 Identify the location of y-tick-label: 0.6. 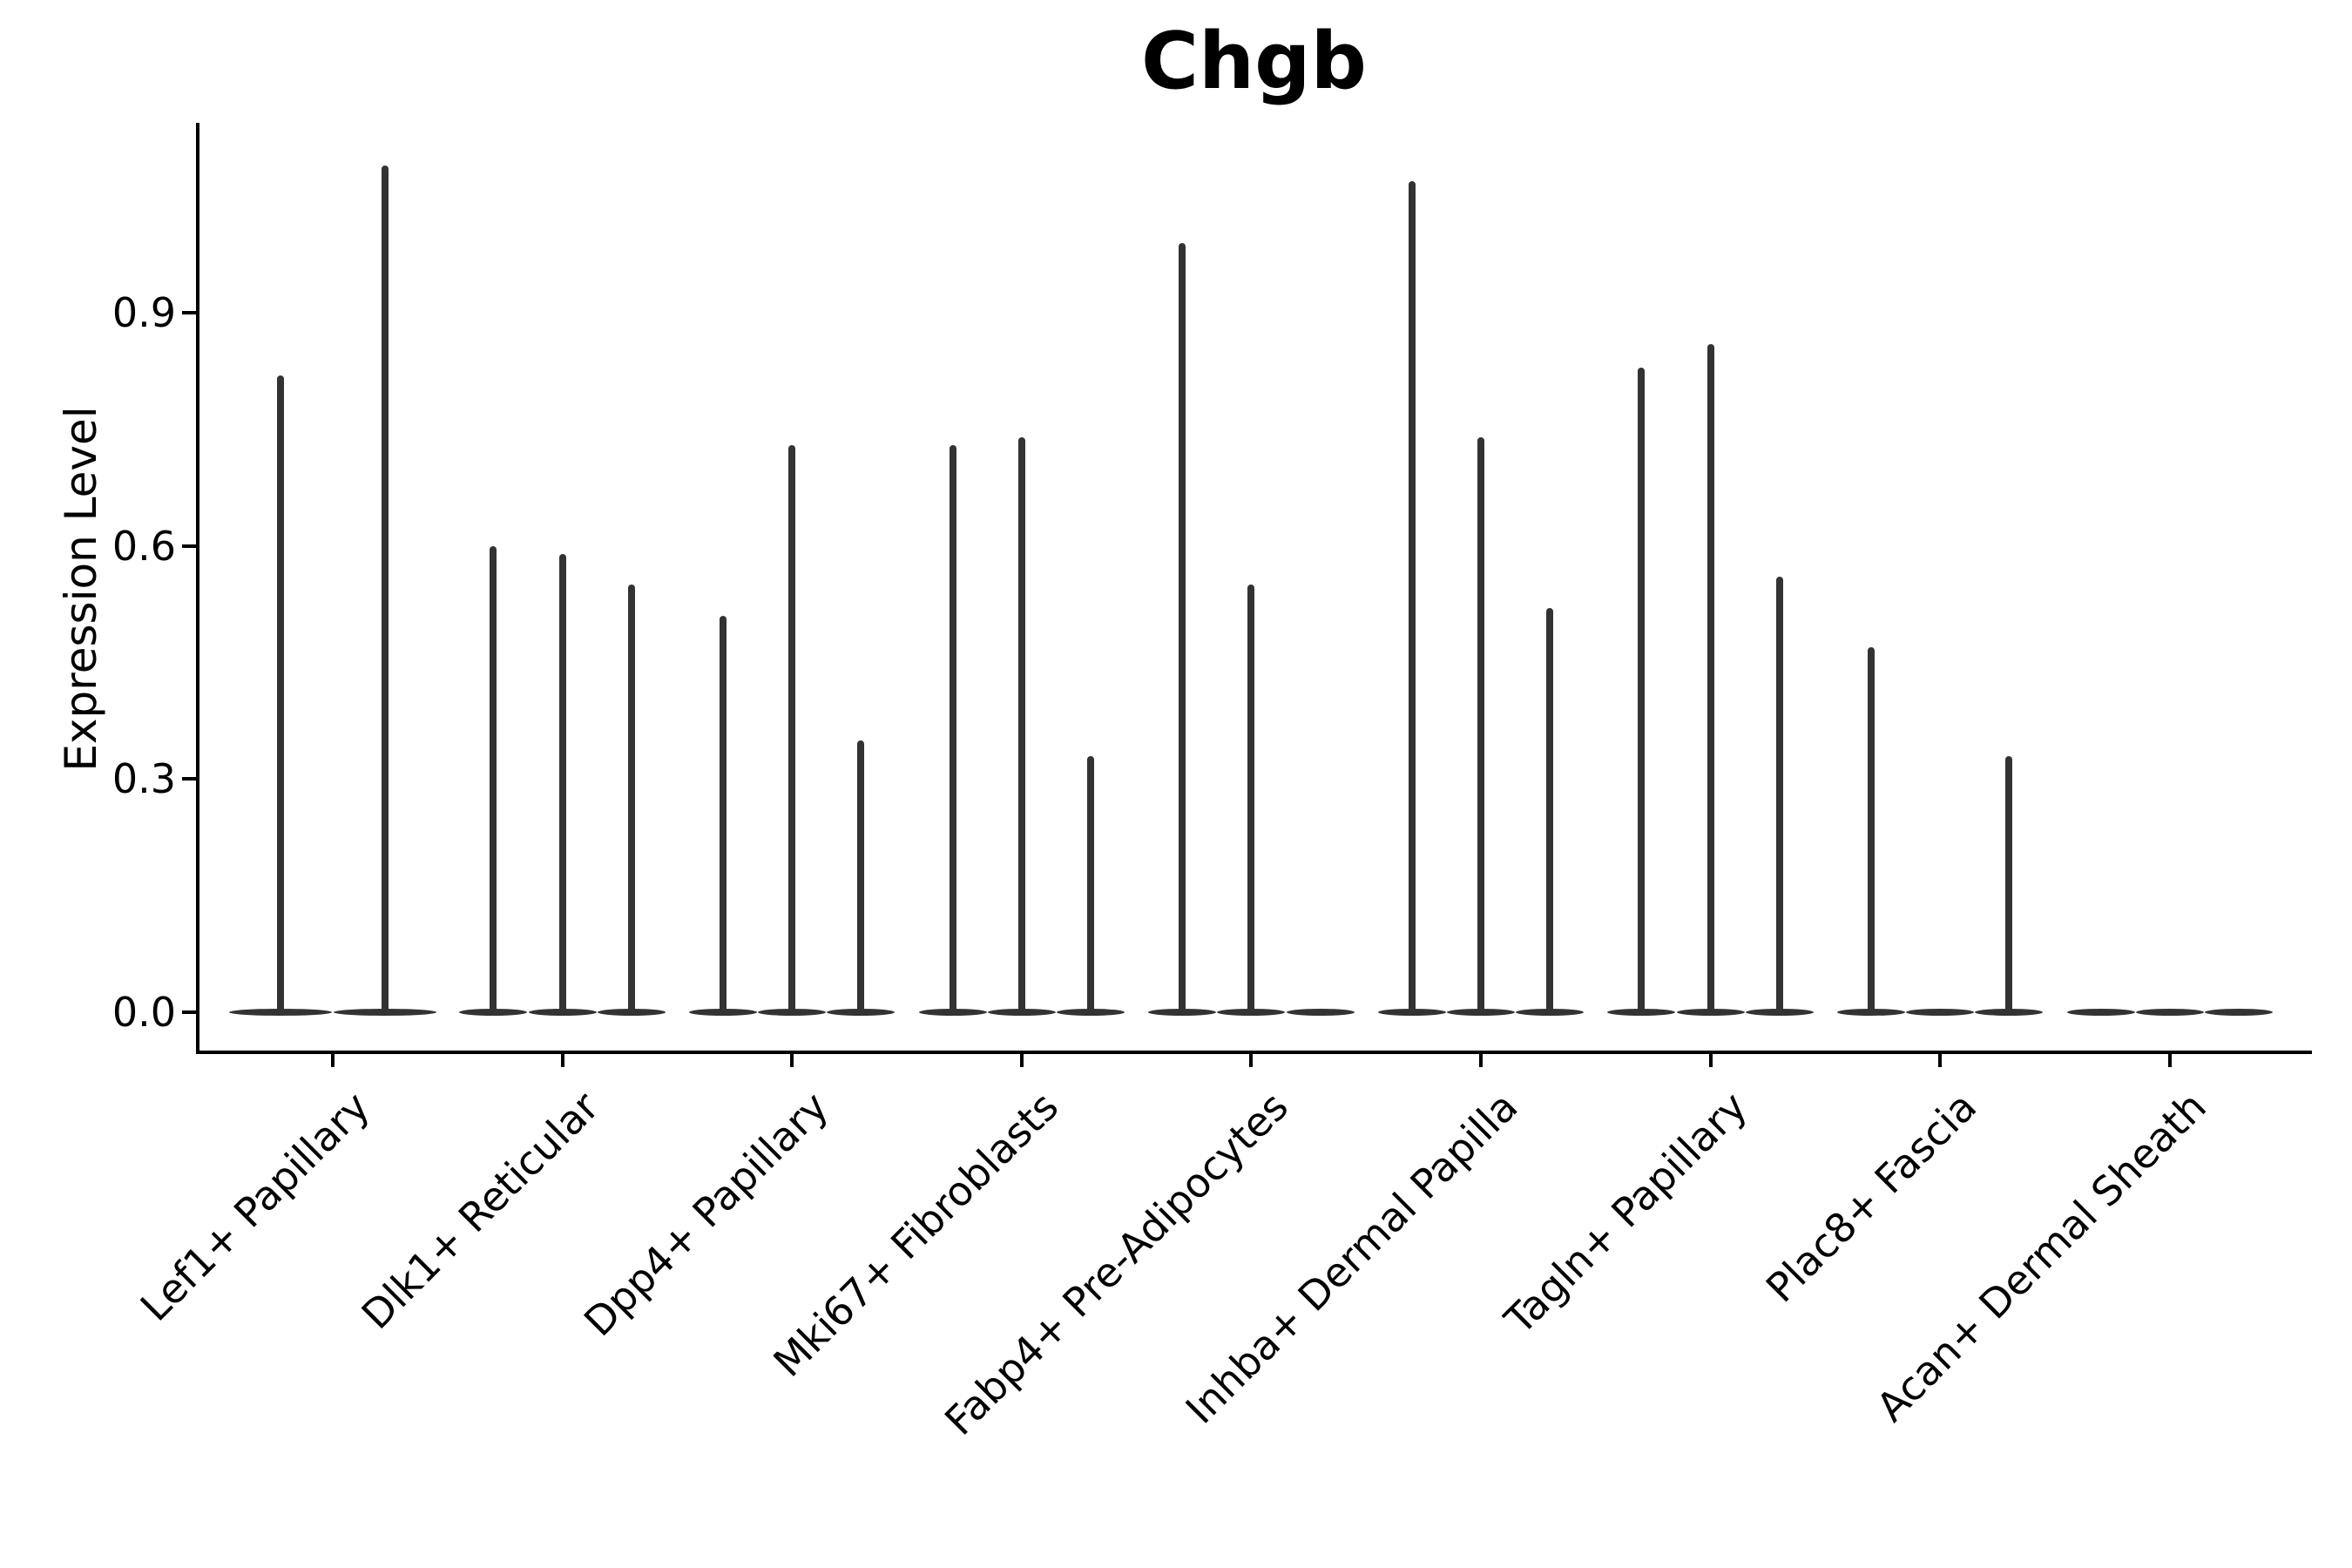
(144, 546).